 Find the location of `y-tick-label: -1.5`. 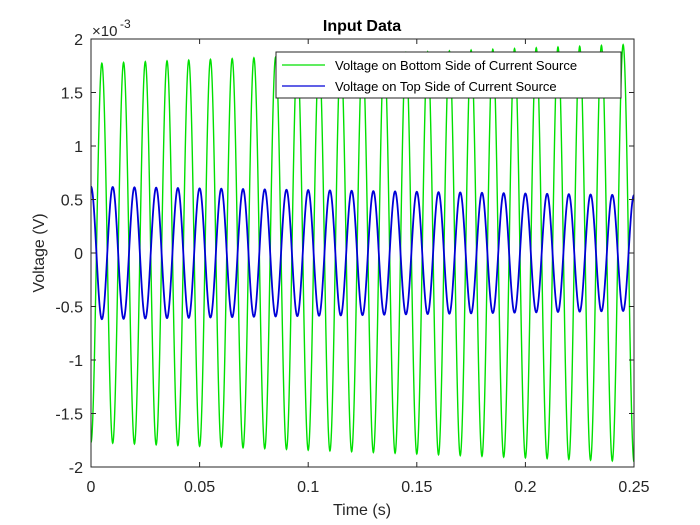

y-tick-label: -1.5 is located at coordinates (69, 415).